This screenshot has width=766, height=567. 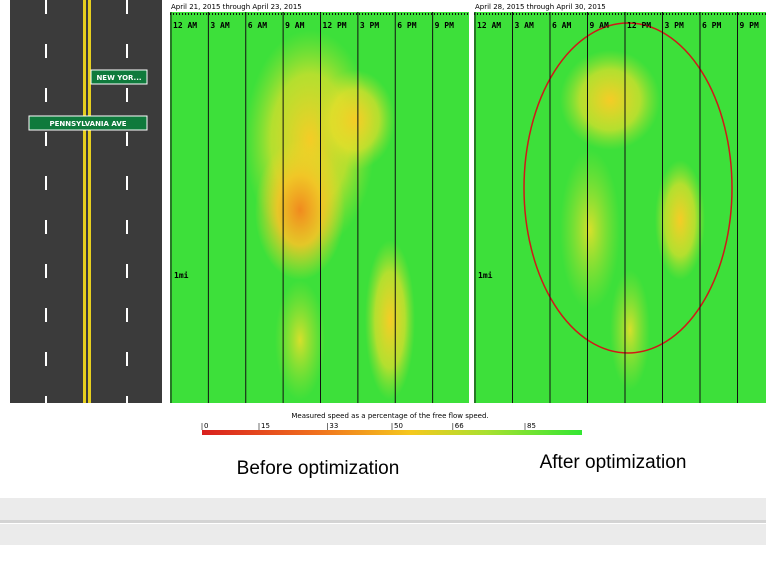 What do you see at coordinates (459, 426) in the screenshot?
I see `legend-tick-label: 66` at bounding box center [459, 426].